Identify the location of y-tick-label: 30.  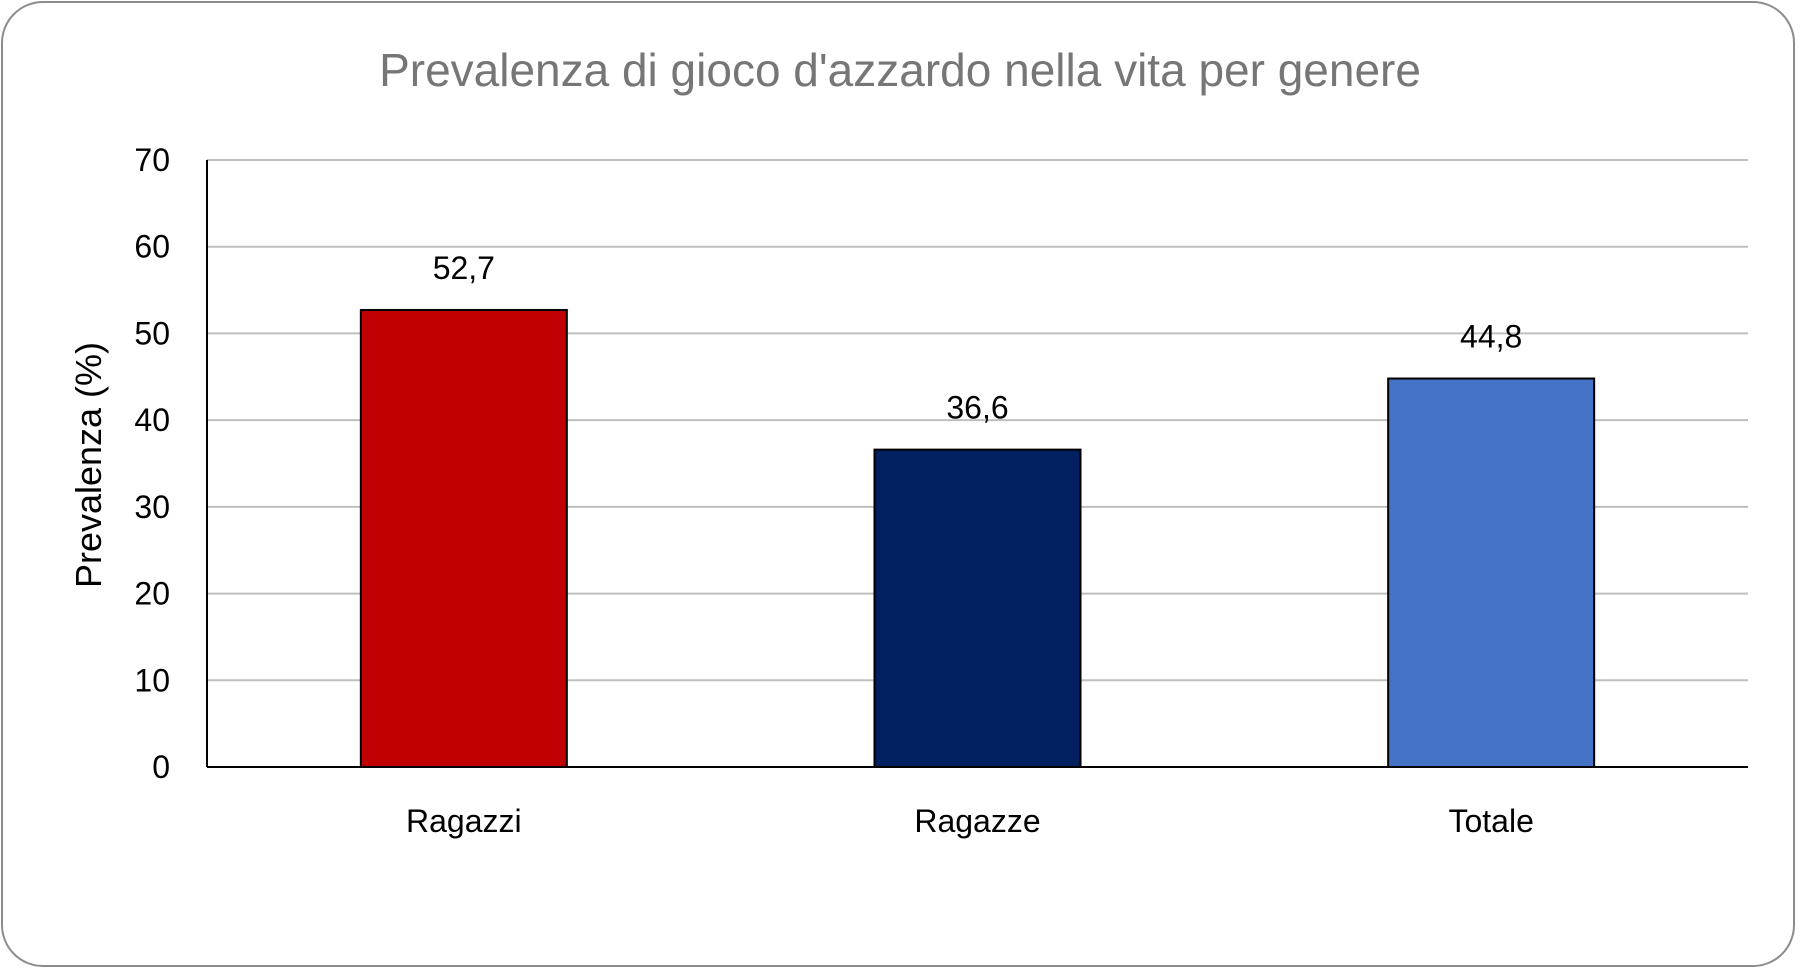
(152, 507).